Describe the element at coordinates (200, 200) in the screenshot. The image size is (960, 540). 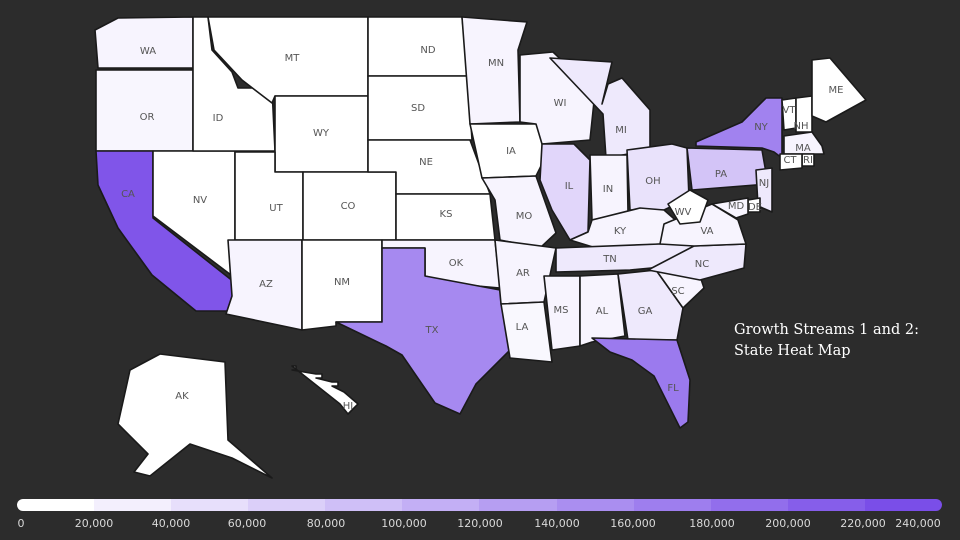
I see `state-label-nv: NV` at that location.